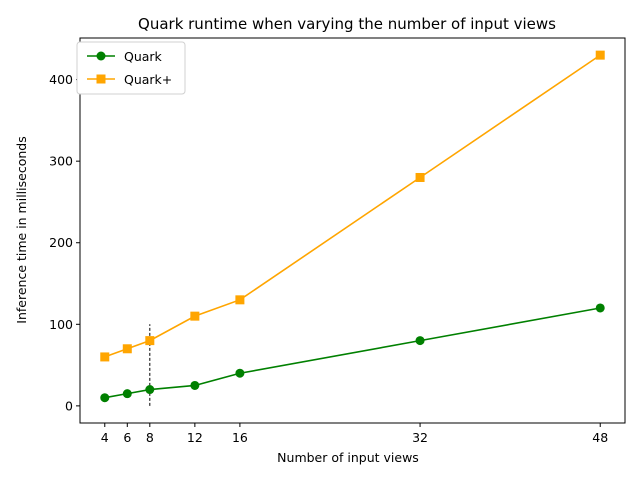 This screenshot has height=480, width=640. Describe the element at coordinates (354, 434) in the screenshot. I see `x-axis: 4 6 8 12 16 32 48` at that location.